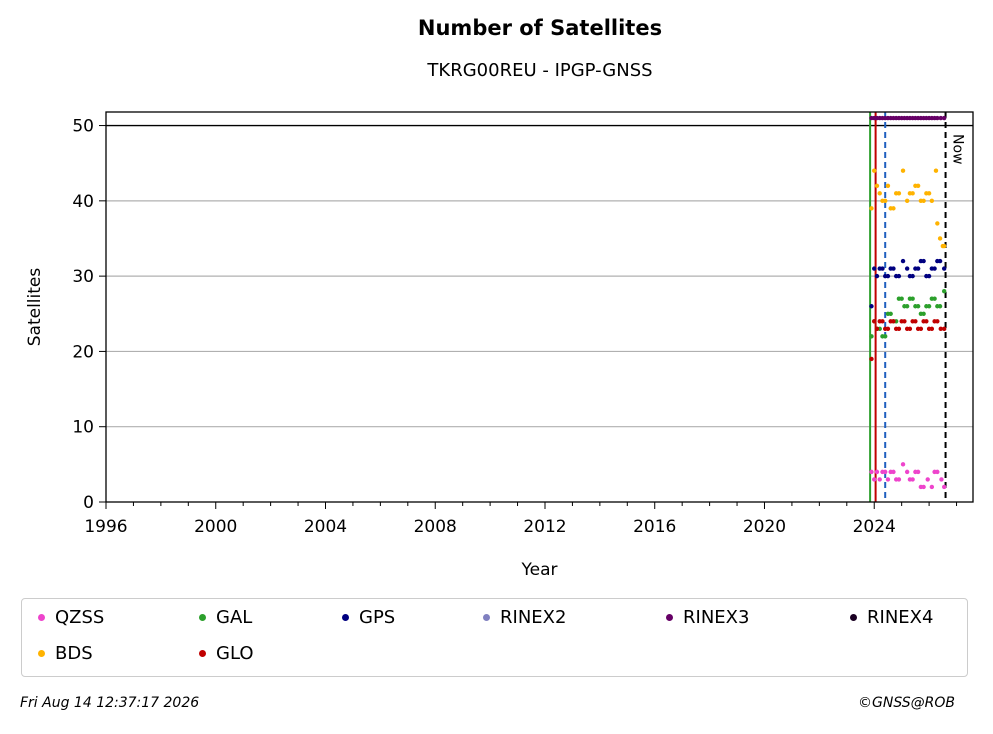  I want to click on legend-marker-rinex2, so click(486, 617).